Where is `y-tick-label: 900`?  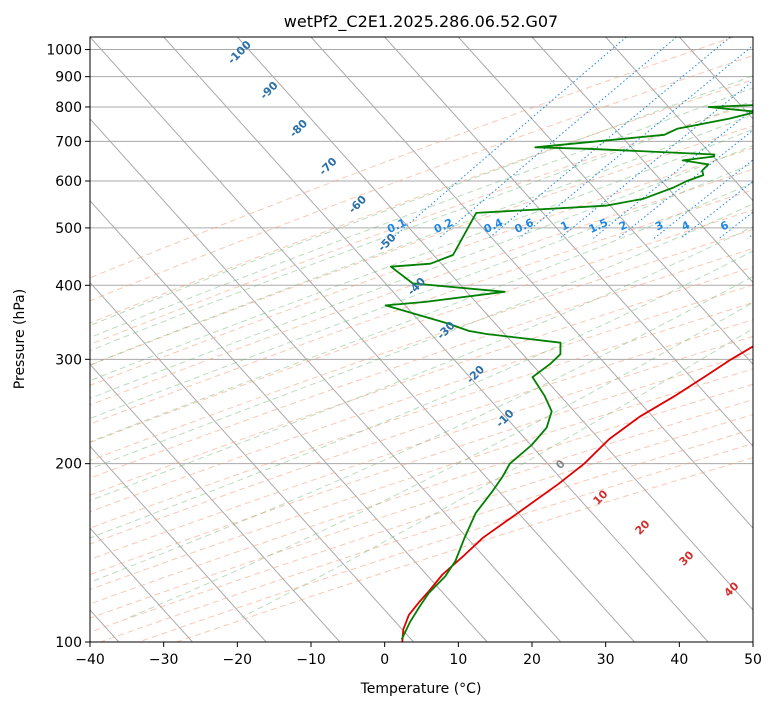 y-tick-label: 900 is located at coordinates (68, 78).